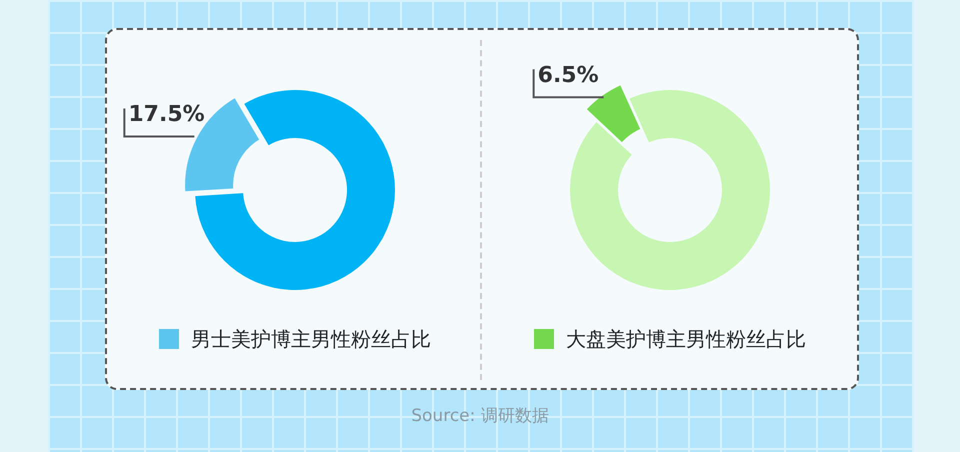 This screenshot has height=452, width=960. Describe the element at coordinates (568, 75) in the screenshot. I see `data-label: 6.5%` at that location.